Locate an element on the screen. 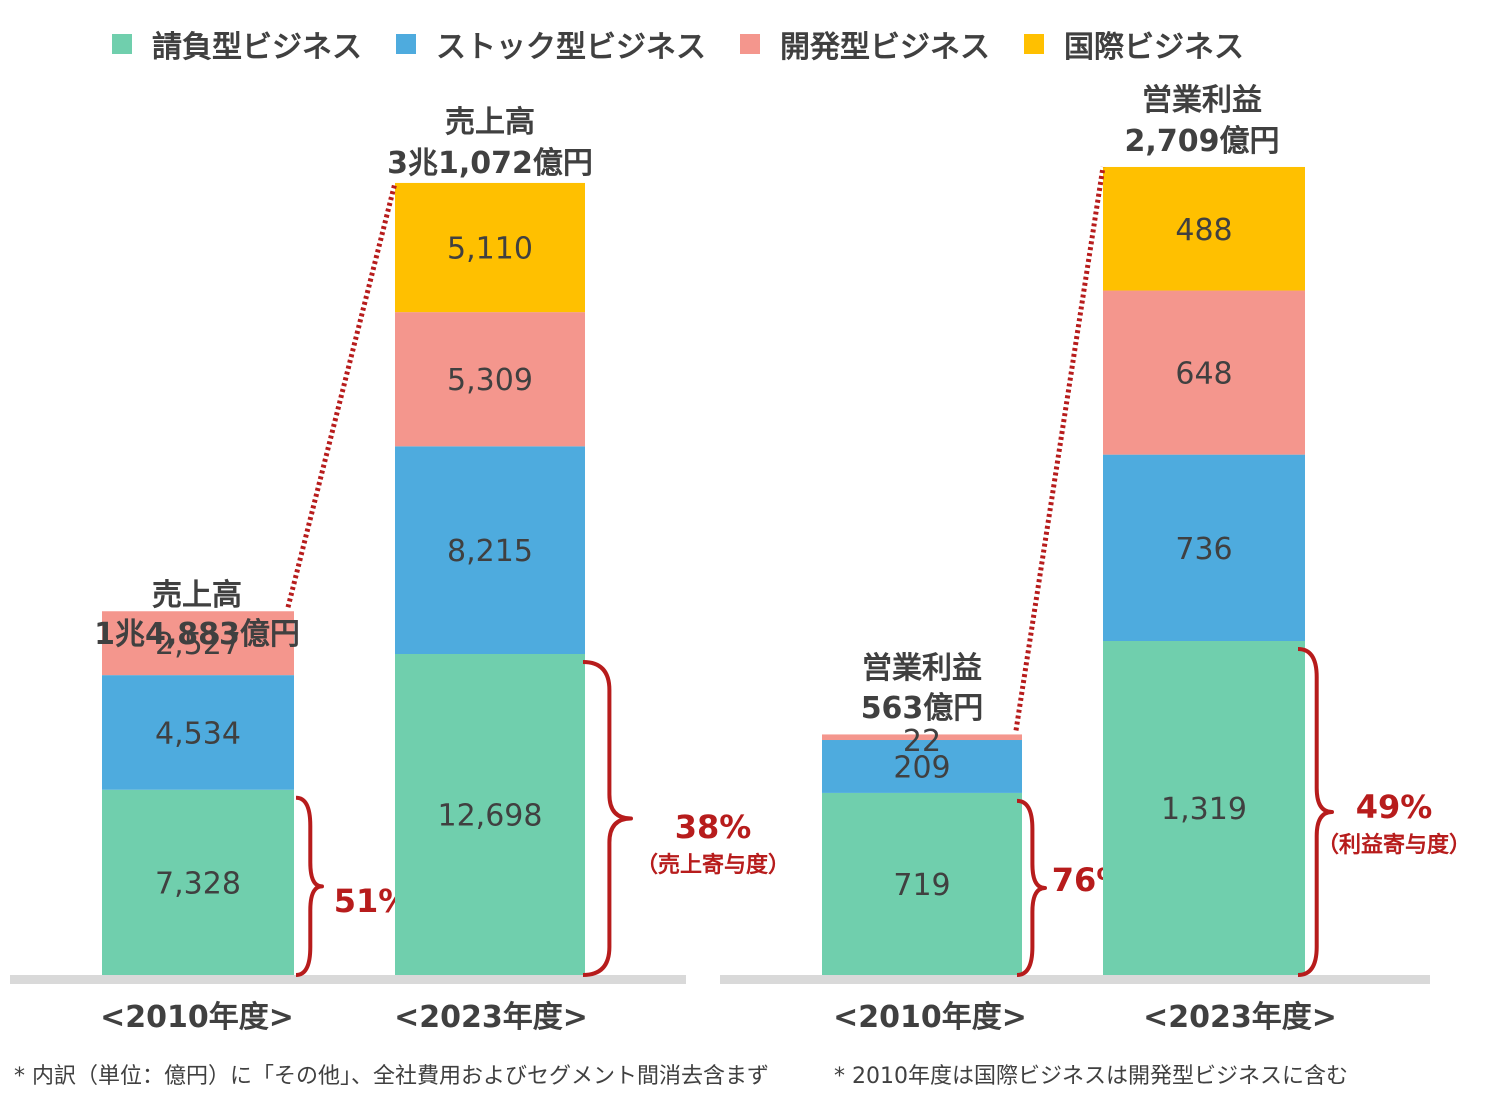 The width and height of the screenshot is (1488, 1119). revenue-bar-0-label-0: 7,328 is located at coordinates (198, 883).